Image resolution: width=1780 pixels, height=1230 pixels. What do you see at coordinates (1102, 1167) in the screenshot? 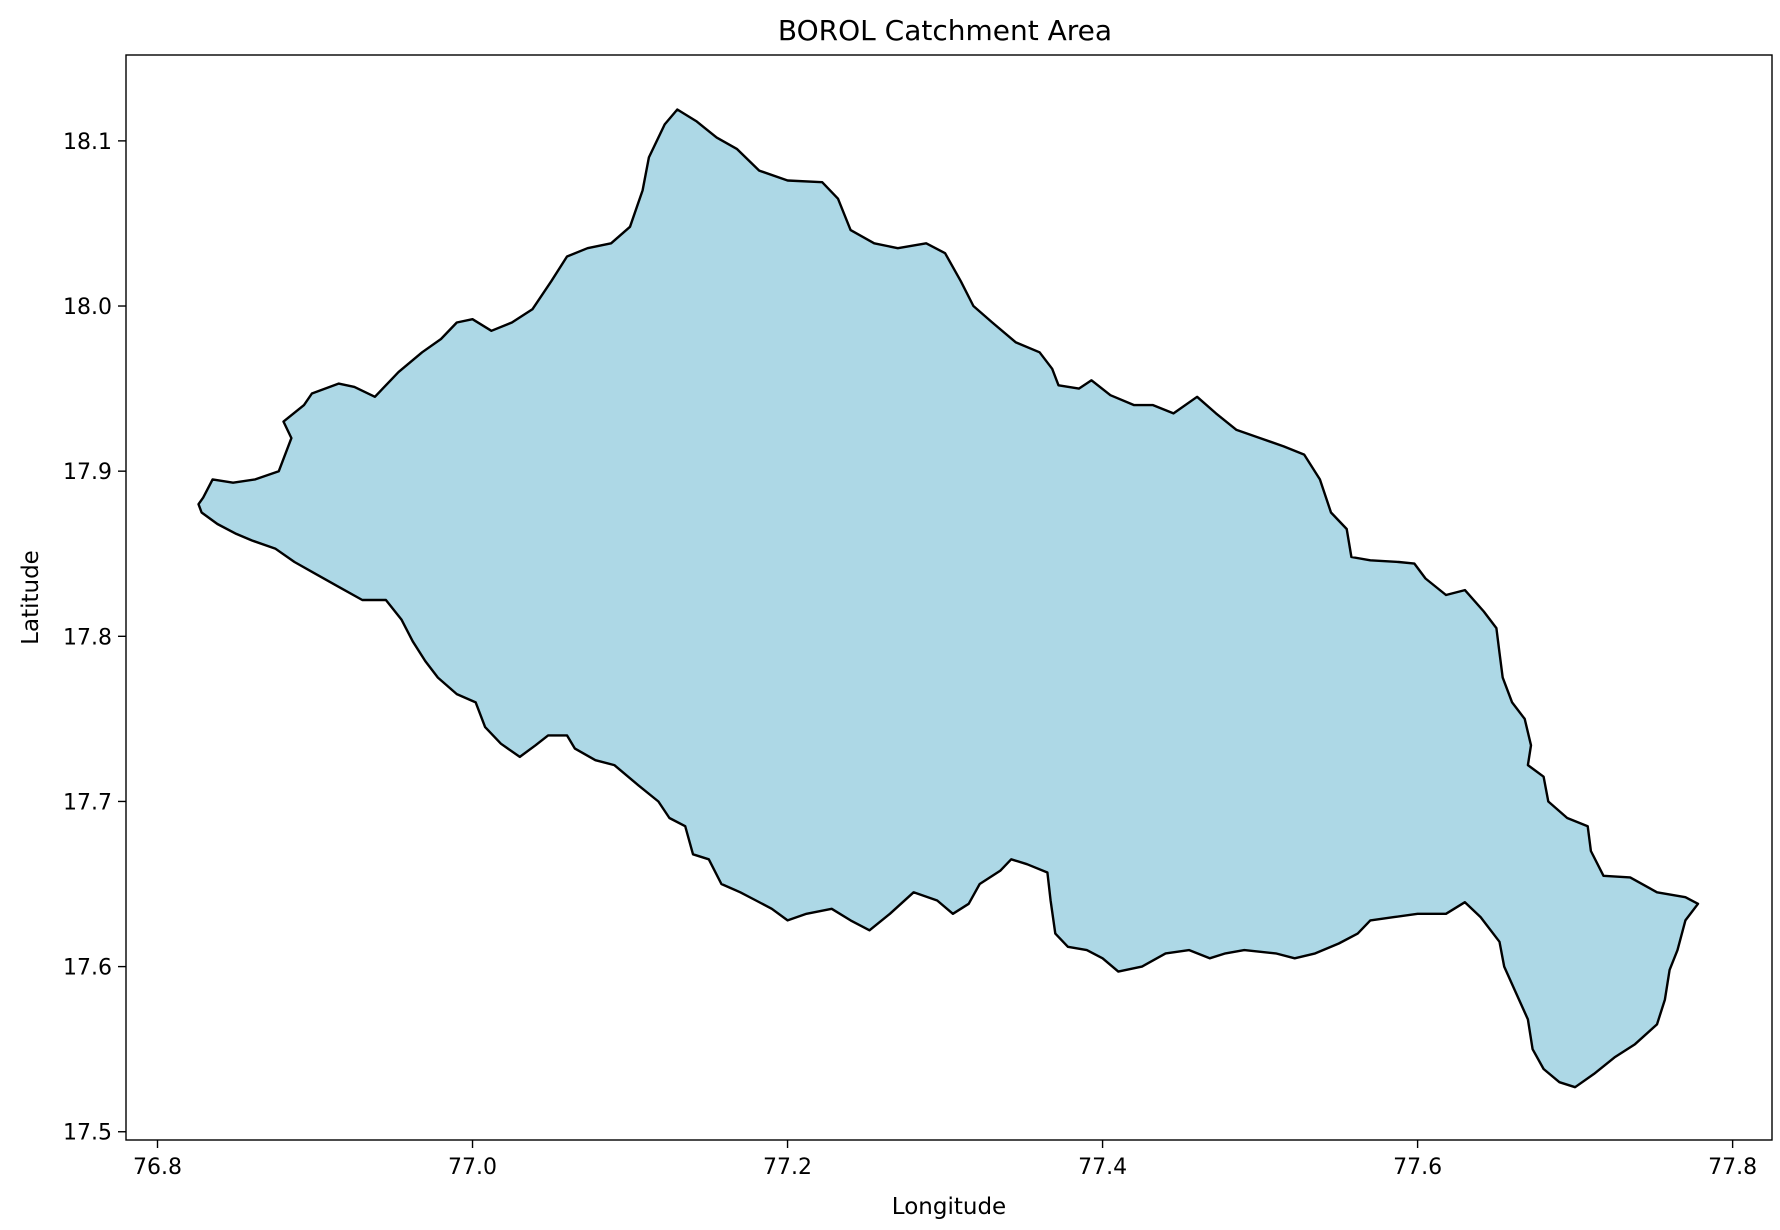
I see `x-tick-label: 77.4` at bounding box center [1102, 1167].